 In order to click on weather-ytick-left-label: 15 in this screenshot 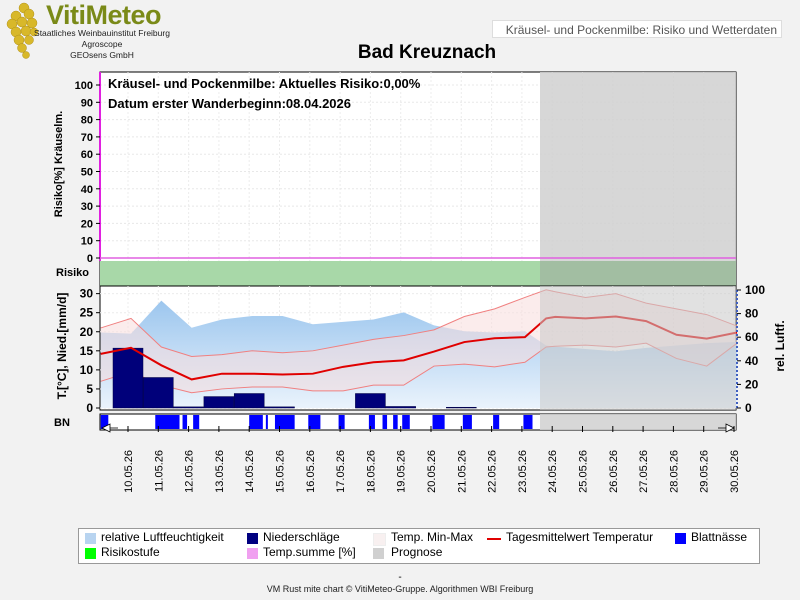, I will do `click(87, 351)`.